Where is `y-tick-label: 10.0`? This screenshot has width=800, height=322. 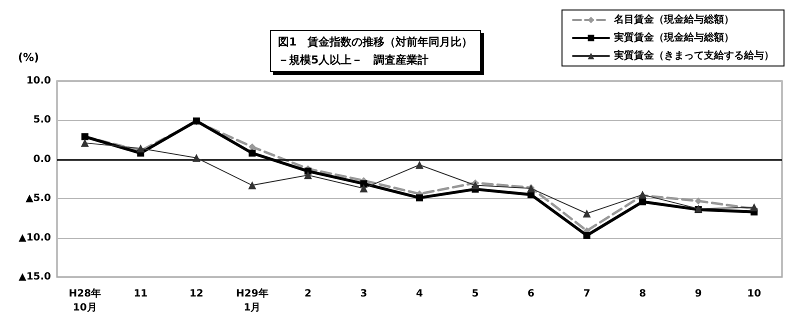 y-tick-label: 10.0 is located at coordinates (39, 81).